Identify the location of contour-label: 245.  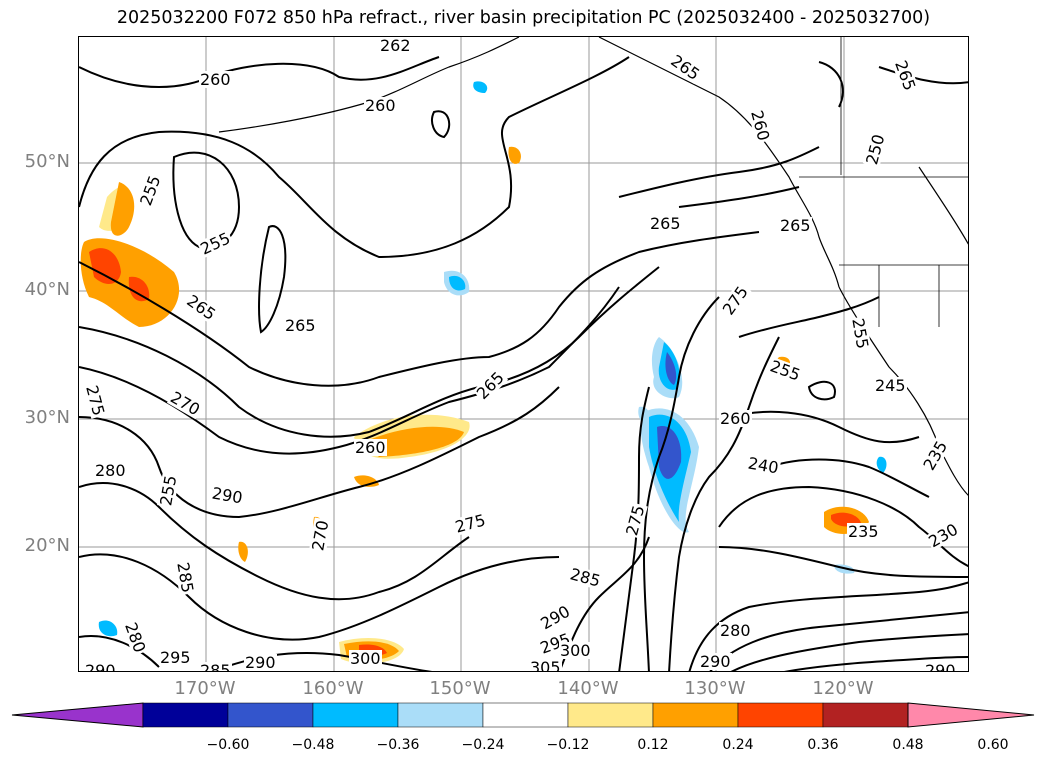
(890, 385).